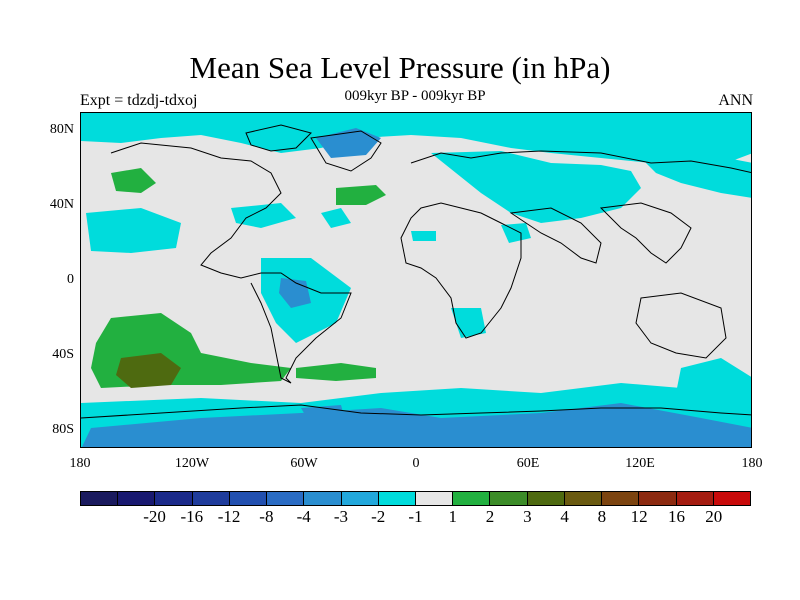  What do you see at coordinates (415, 96) in the screenshot?
I see `map-subtitle: 009kyr BP - 009kyr BP` at bounding box center [415, 96].